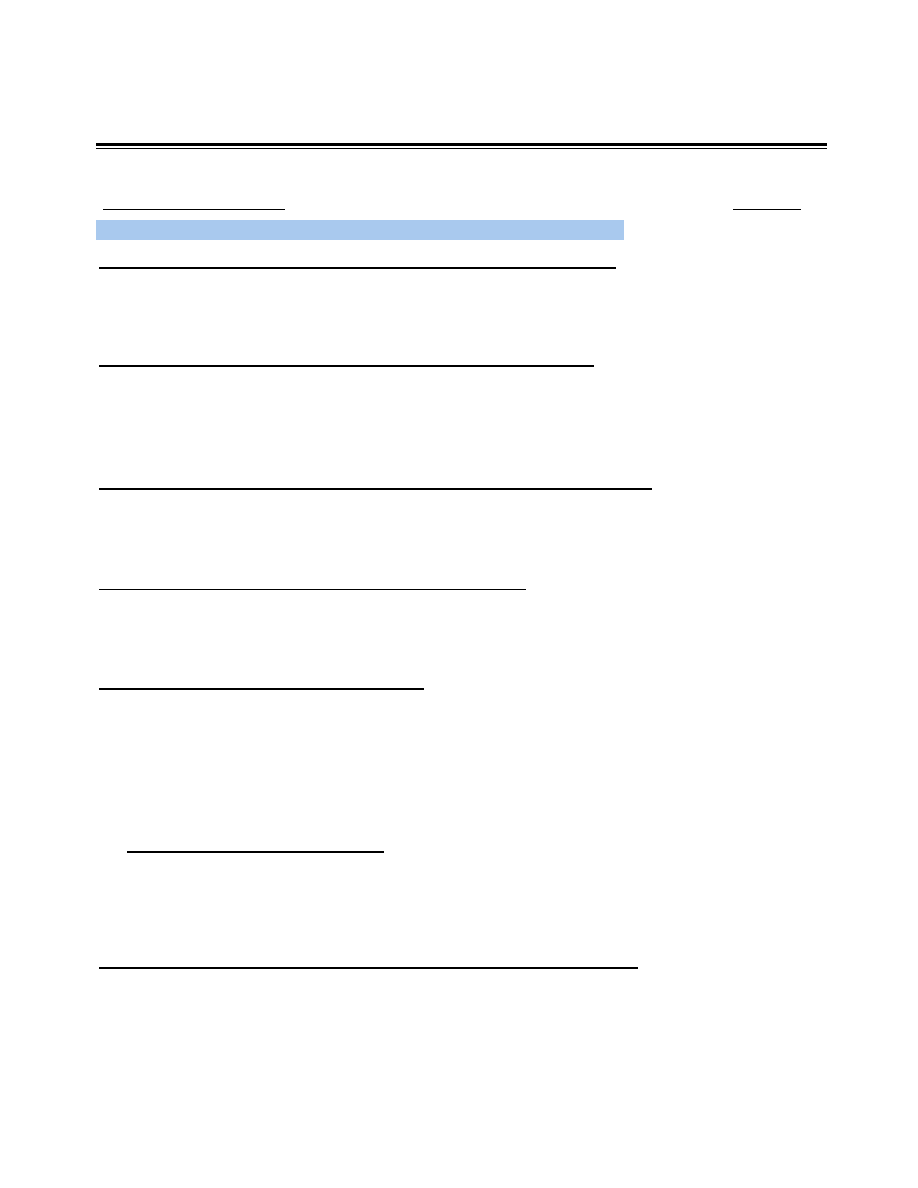  I want to click on blank-line-top-right, so click(767, 209).